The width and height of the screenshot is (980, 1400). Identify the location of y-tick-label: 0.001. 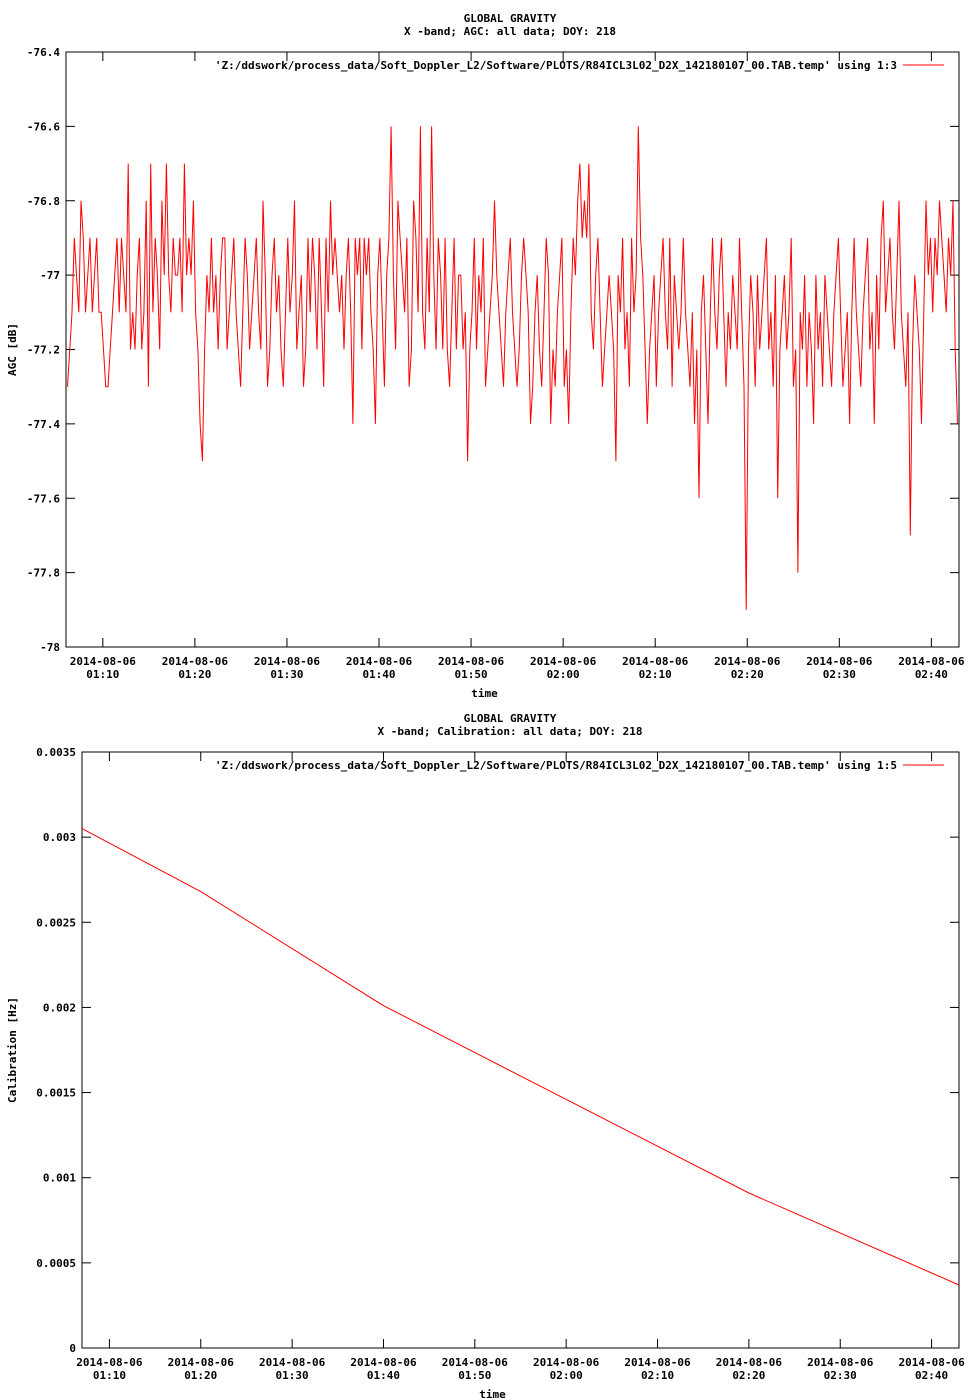
(59, 1178).